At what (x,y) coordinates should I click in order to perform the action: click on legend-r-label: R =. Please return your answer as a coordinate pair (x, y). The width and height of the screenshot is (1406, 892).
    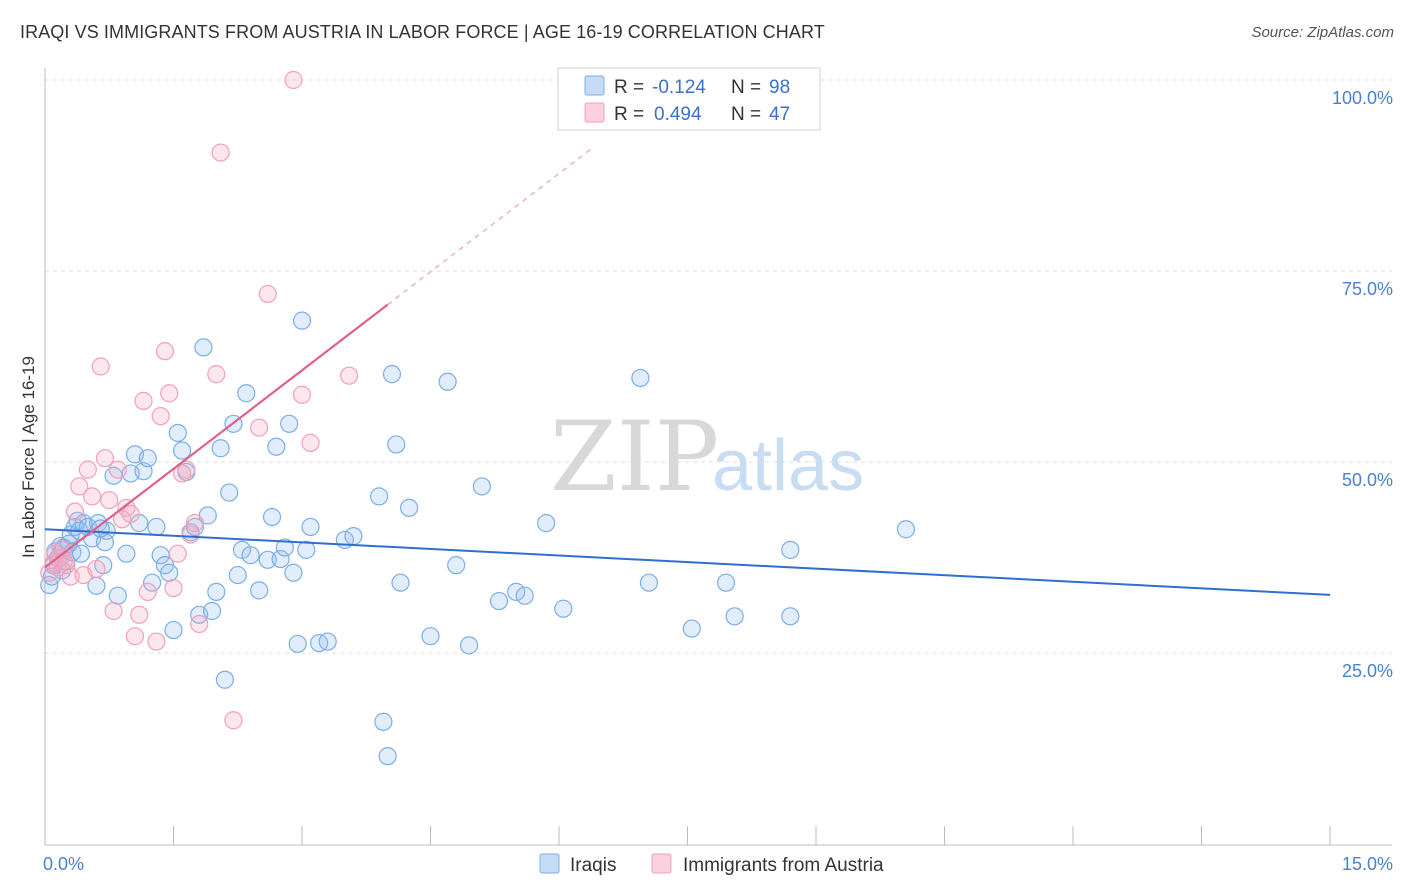
    Looking at the image, I should click on (629, 87).